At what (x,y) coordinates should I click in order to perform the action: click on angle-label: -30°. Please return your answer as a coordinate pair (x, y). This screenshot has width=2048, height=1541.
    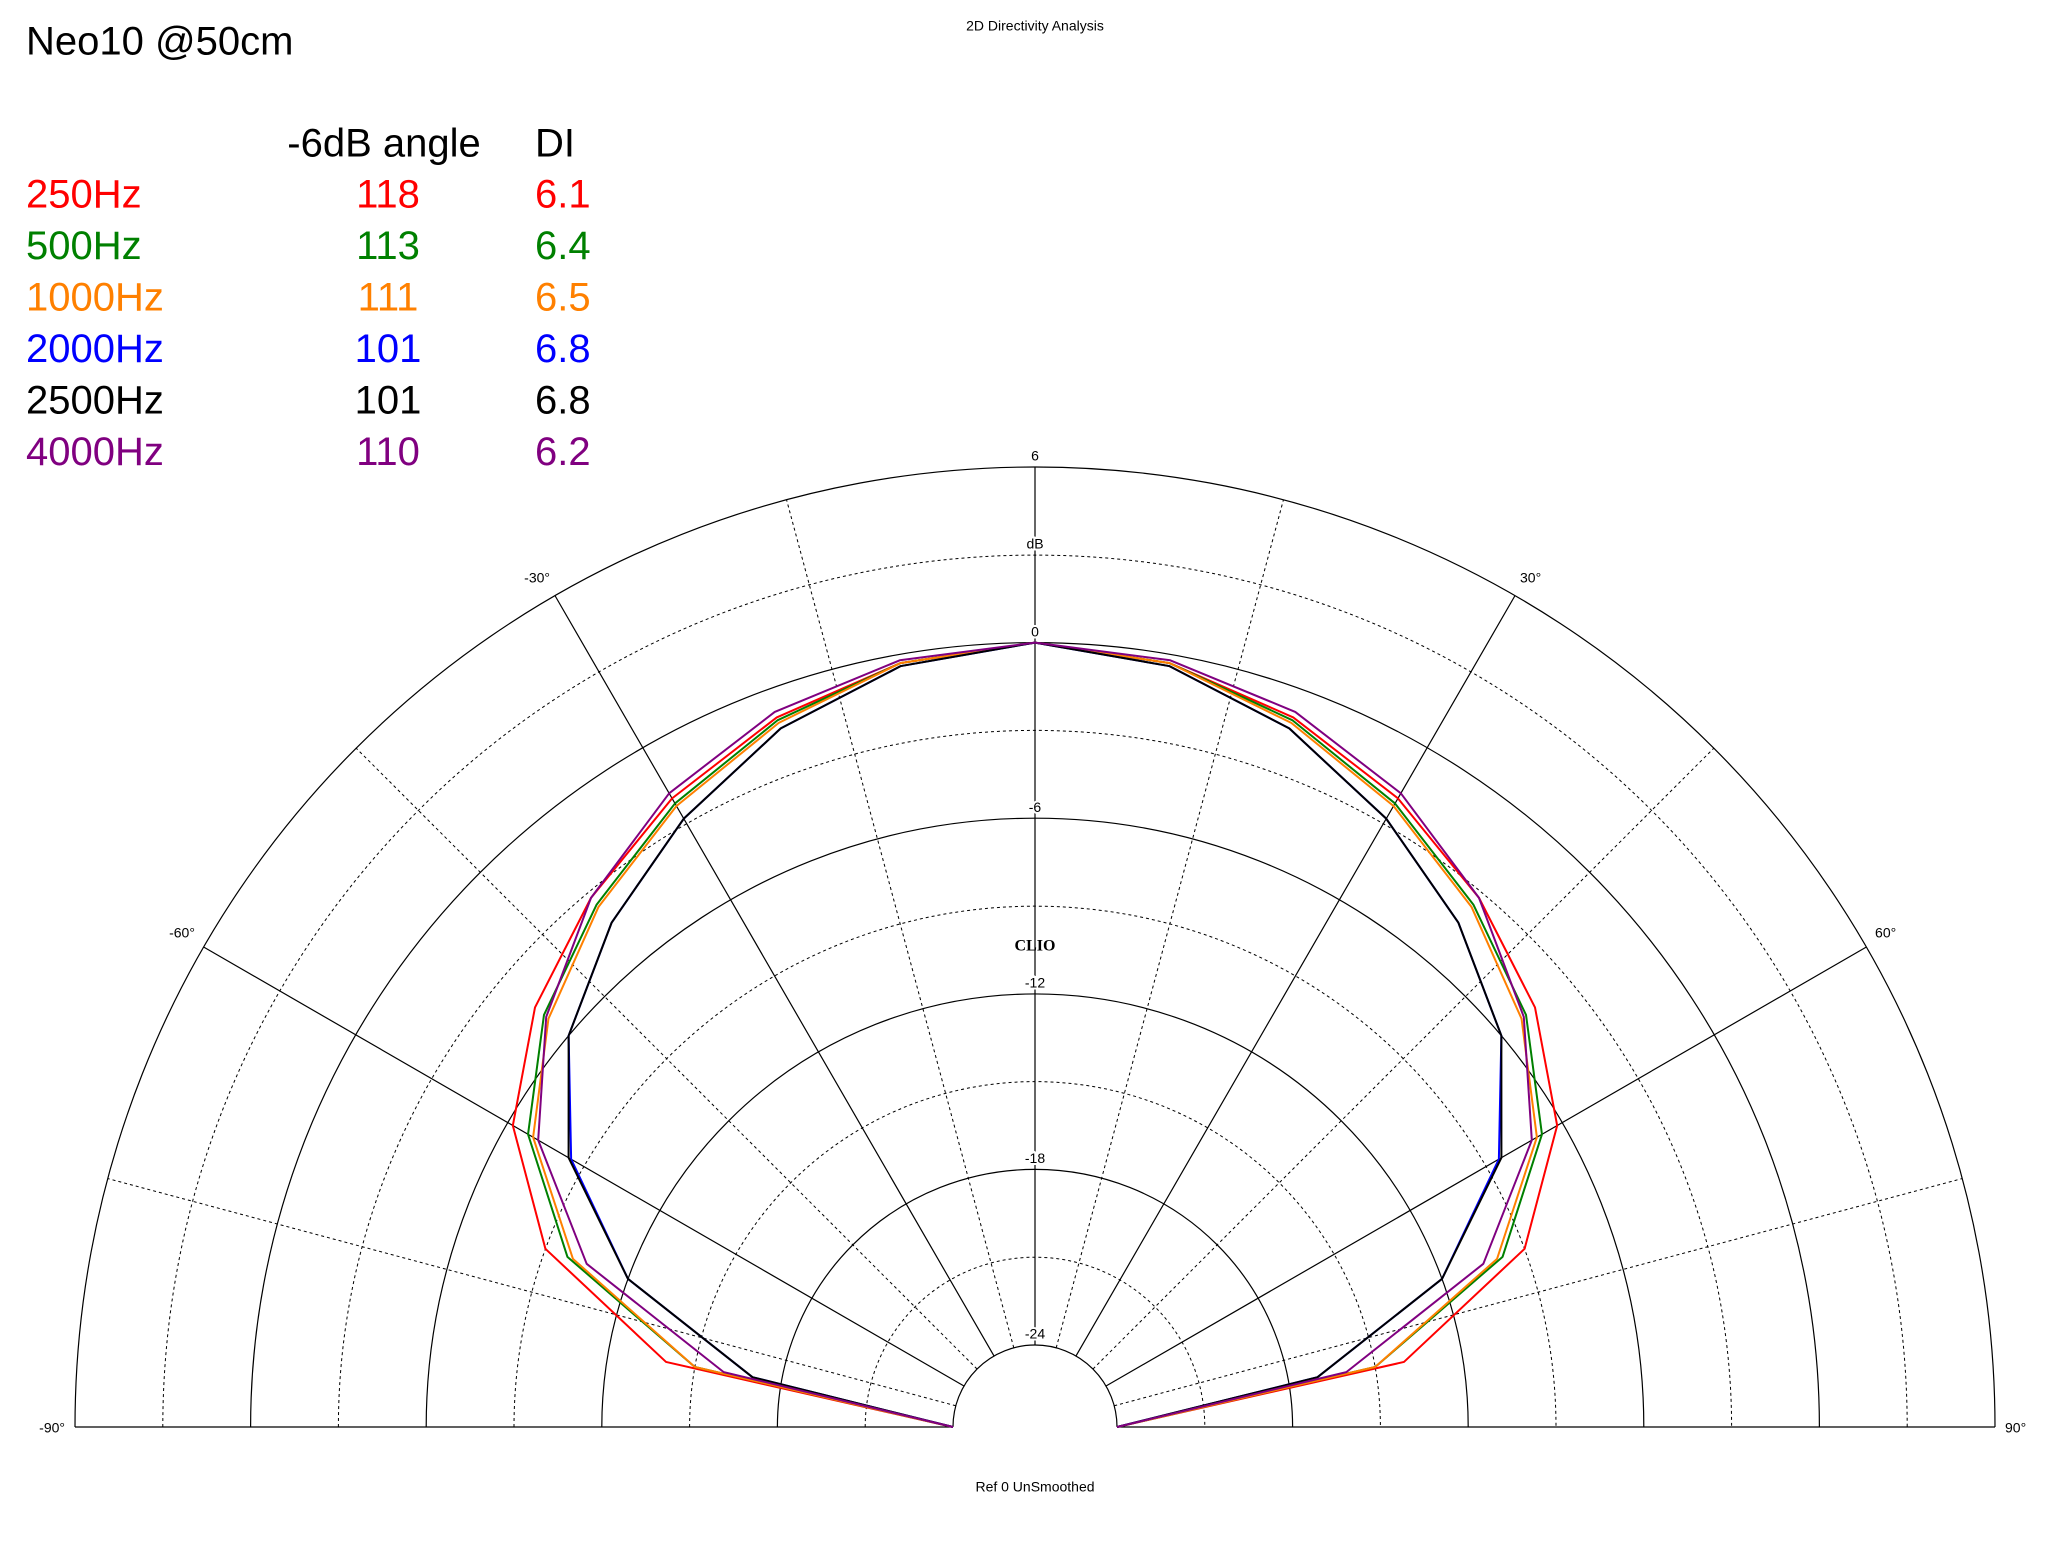
    Looking at the image, I should click on (537, 578).